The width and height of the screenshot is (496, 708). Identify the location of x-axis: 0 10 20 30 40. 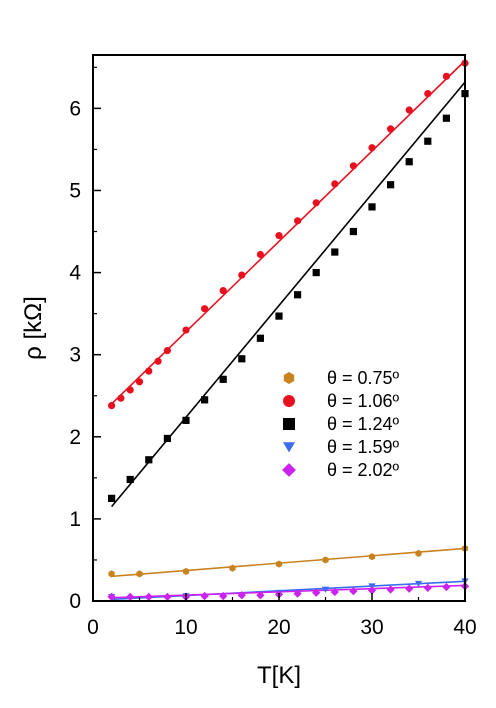
(282, 616).